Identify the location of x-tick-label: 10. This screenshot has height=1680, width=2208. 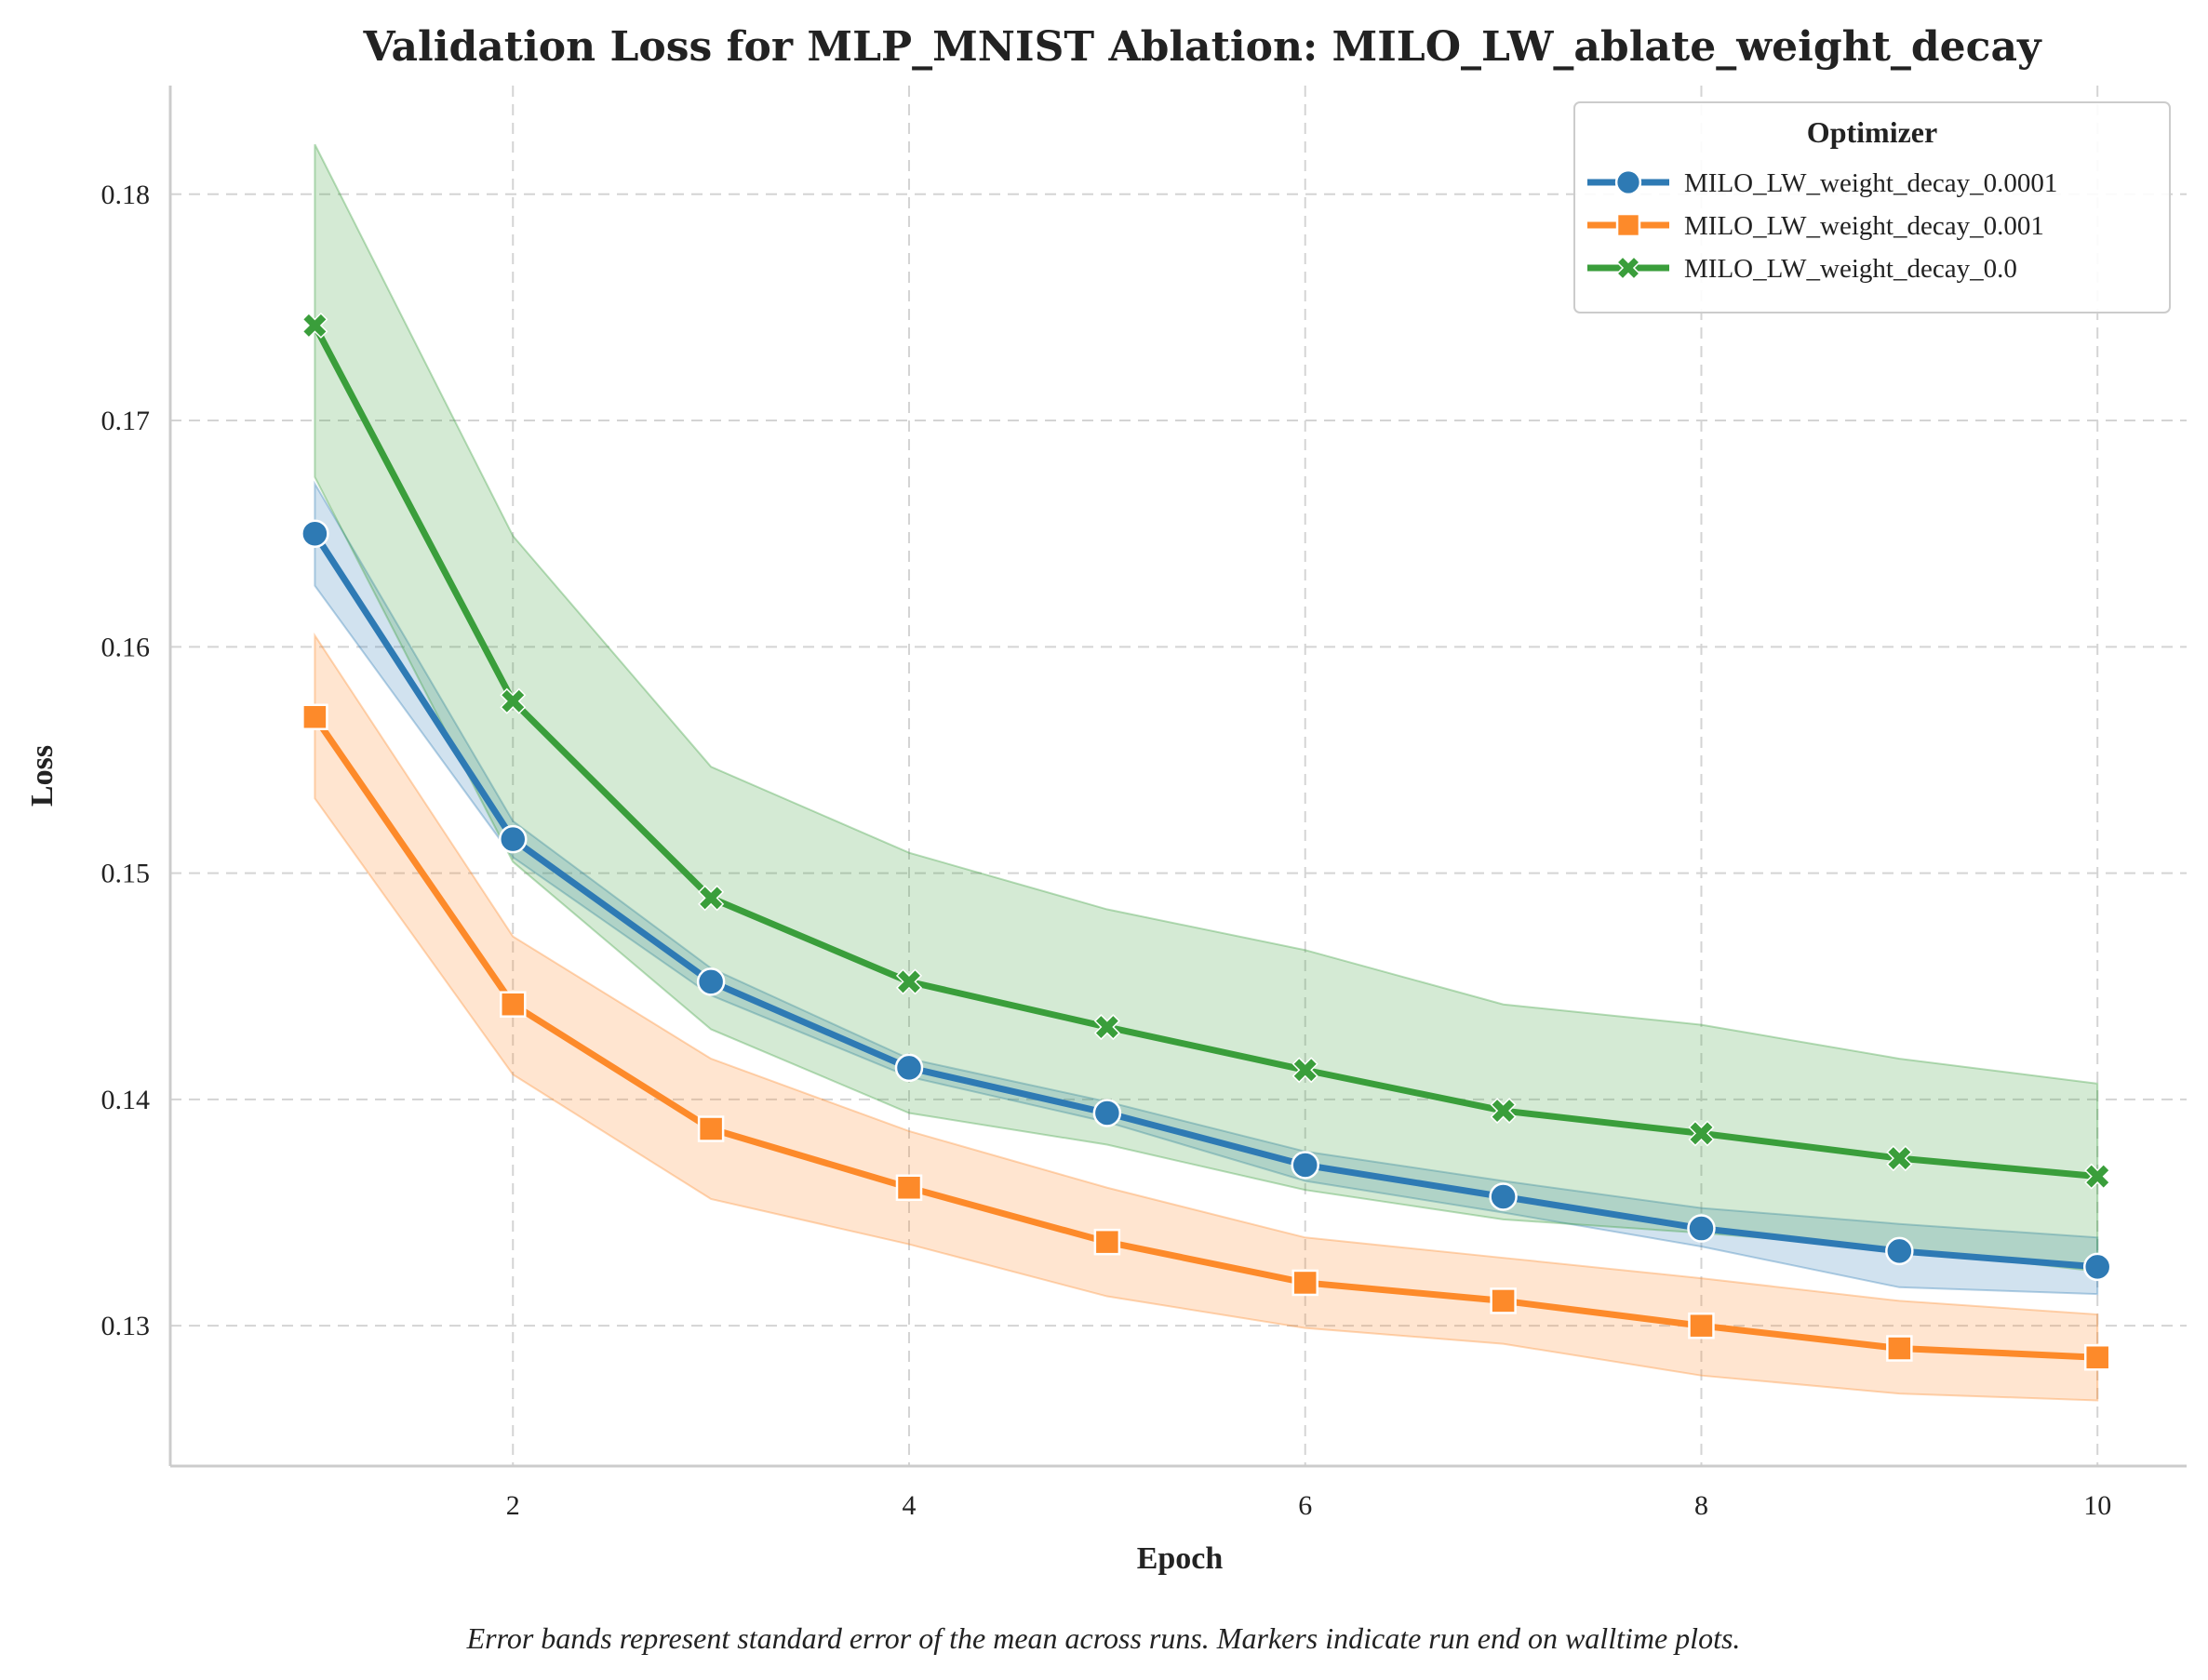
(2097, 1505).